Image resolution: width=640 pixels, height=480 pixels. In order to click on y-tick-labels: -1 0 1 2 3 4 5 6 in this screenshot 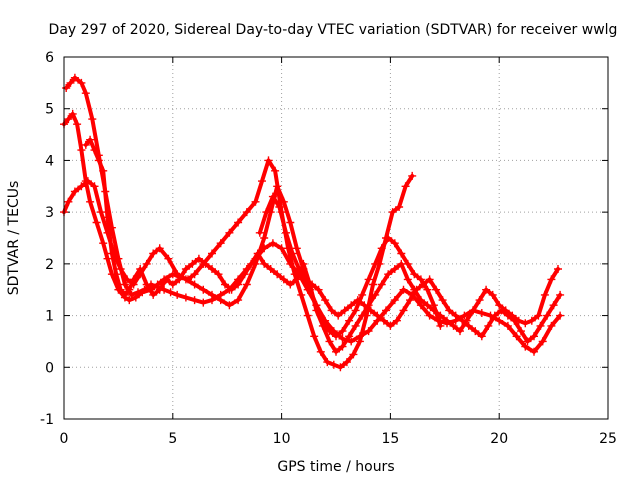, I will do `click(47, 239)`.